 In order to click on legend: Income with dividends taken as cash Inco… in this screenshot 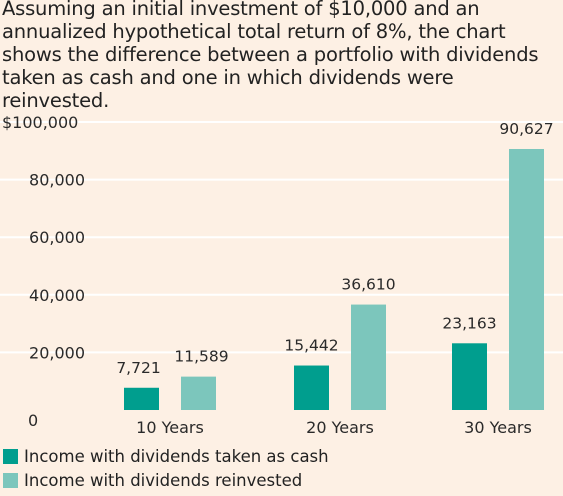, I will do `click(166, 468)`.